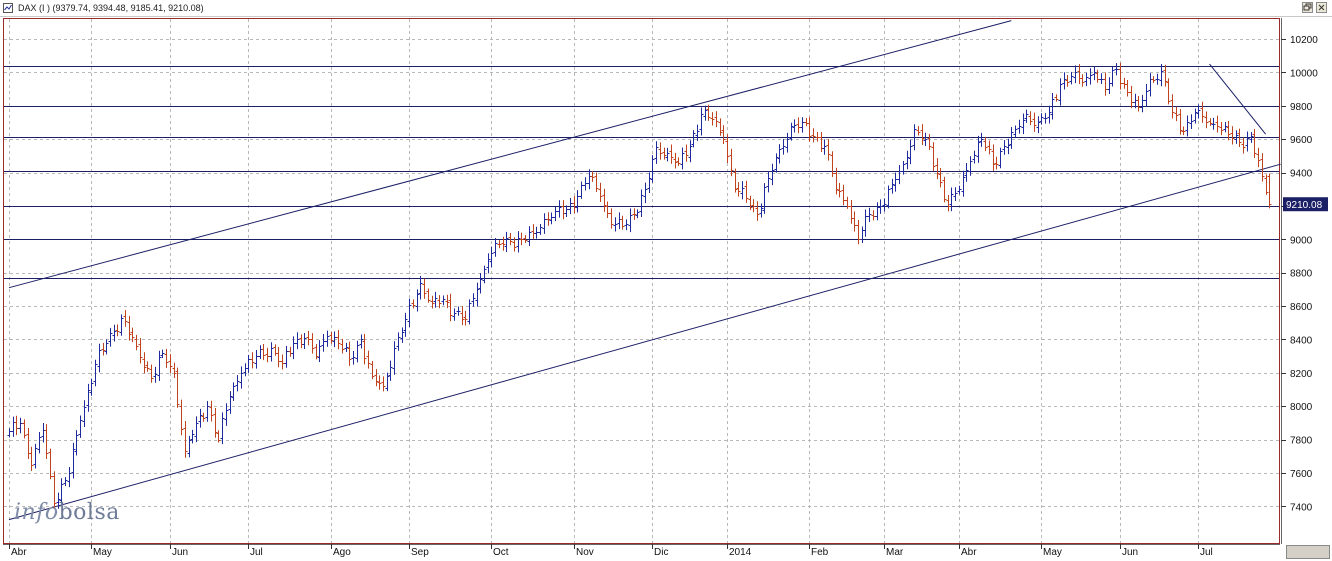 Image resolution: width=1332 pixels, height=561 pixels. What do you see at coordinates (8, 8) in the screenshot?
I see `chart-icon` at bounding box center [8, 8].